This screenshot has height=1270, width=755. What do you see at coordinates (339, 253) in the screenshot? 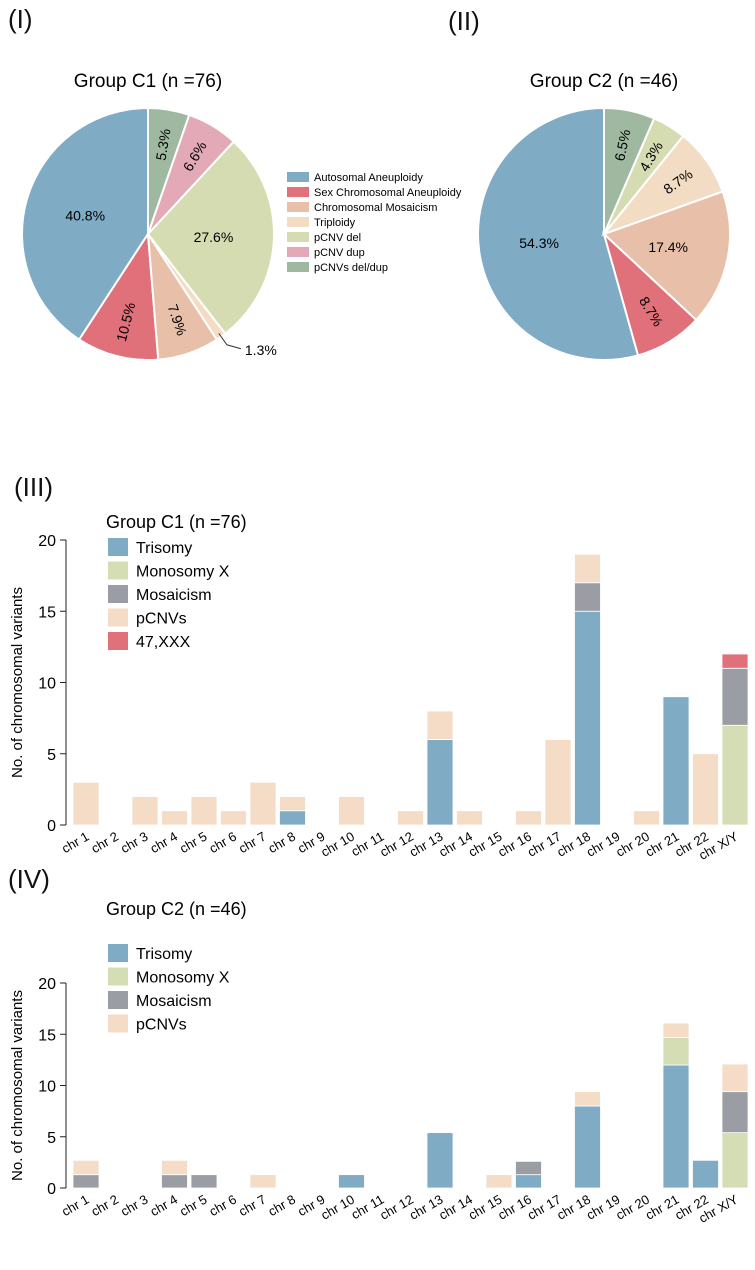
I see `legend-label: pCNV dup` at bounding box center [339, 253].